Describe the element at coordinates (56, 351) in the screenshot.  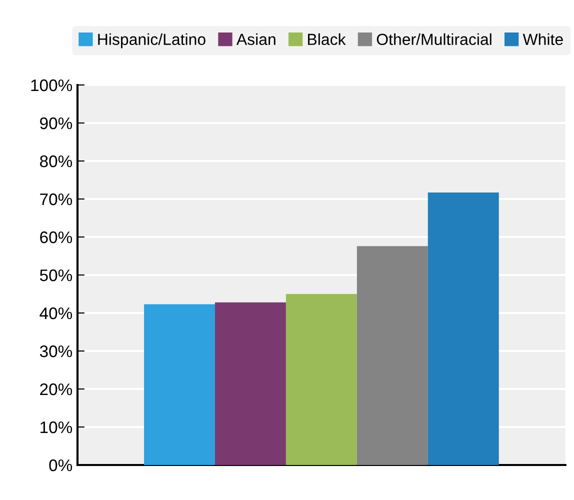
I see `y-tick-label: 30%` at that location.